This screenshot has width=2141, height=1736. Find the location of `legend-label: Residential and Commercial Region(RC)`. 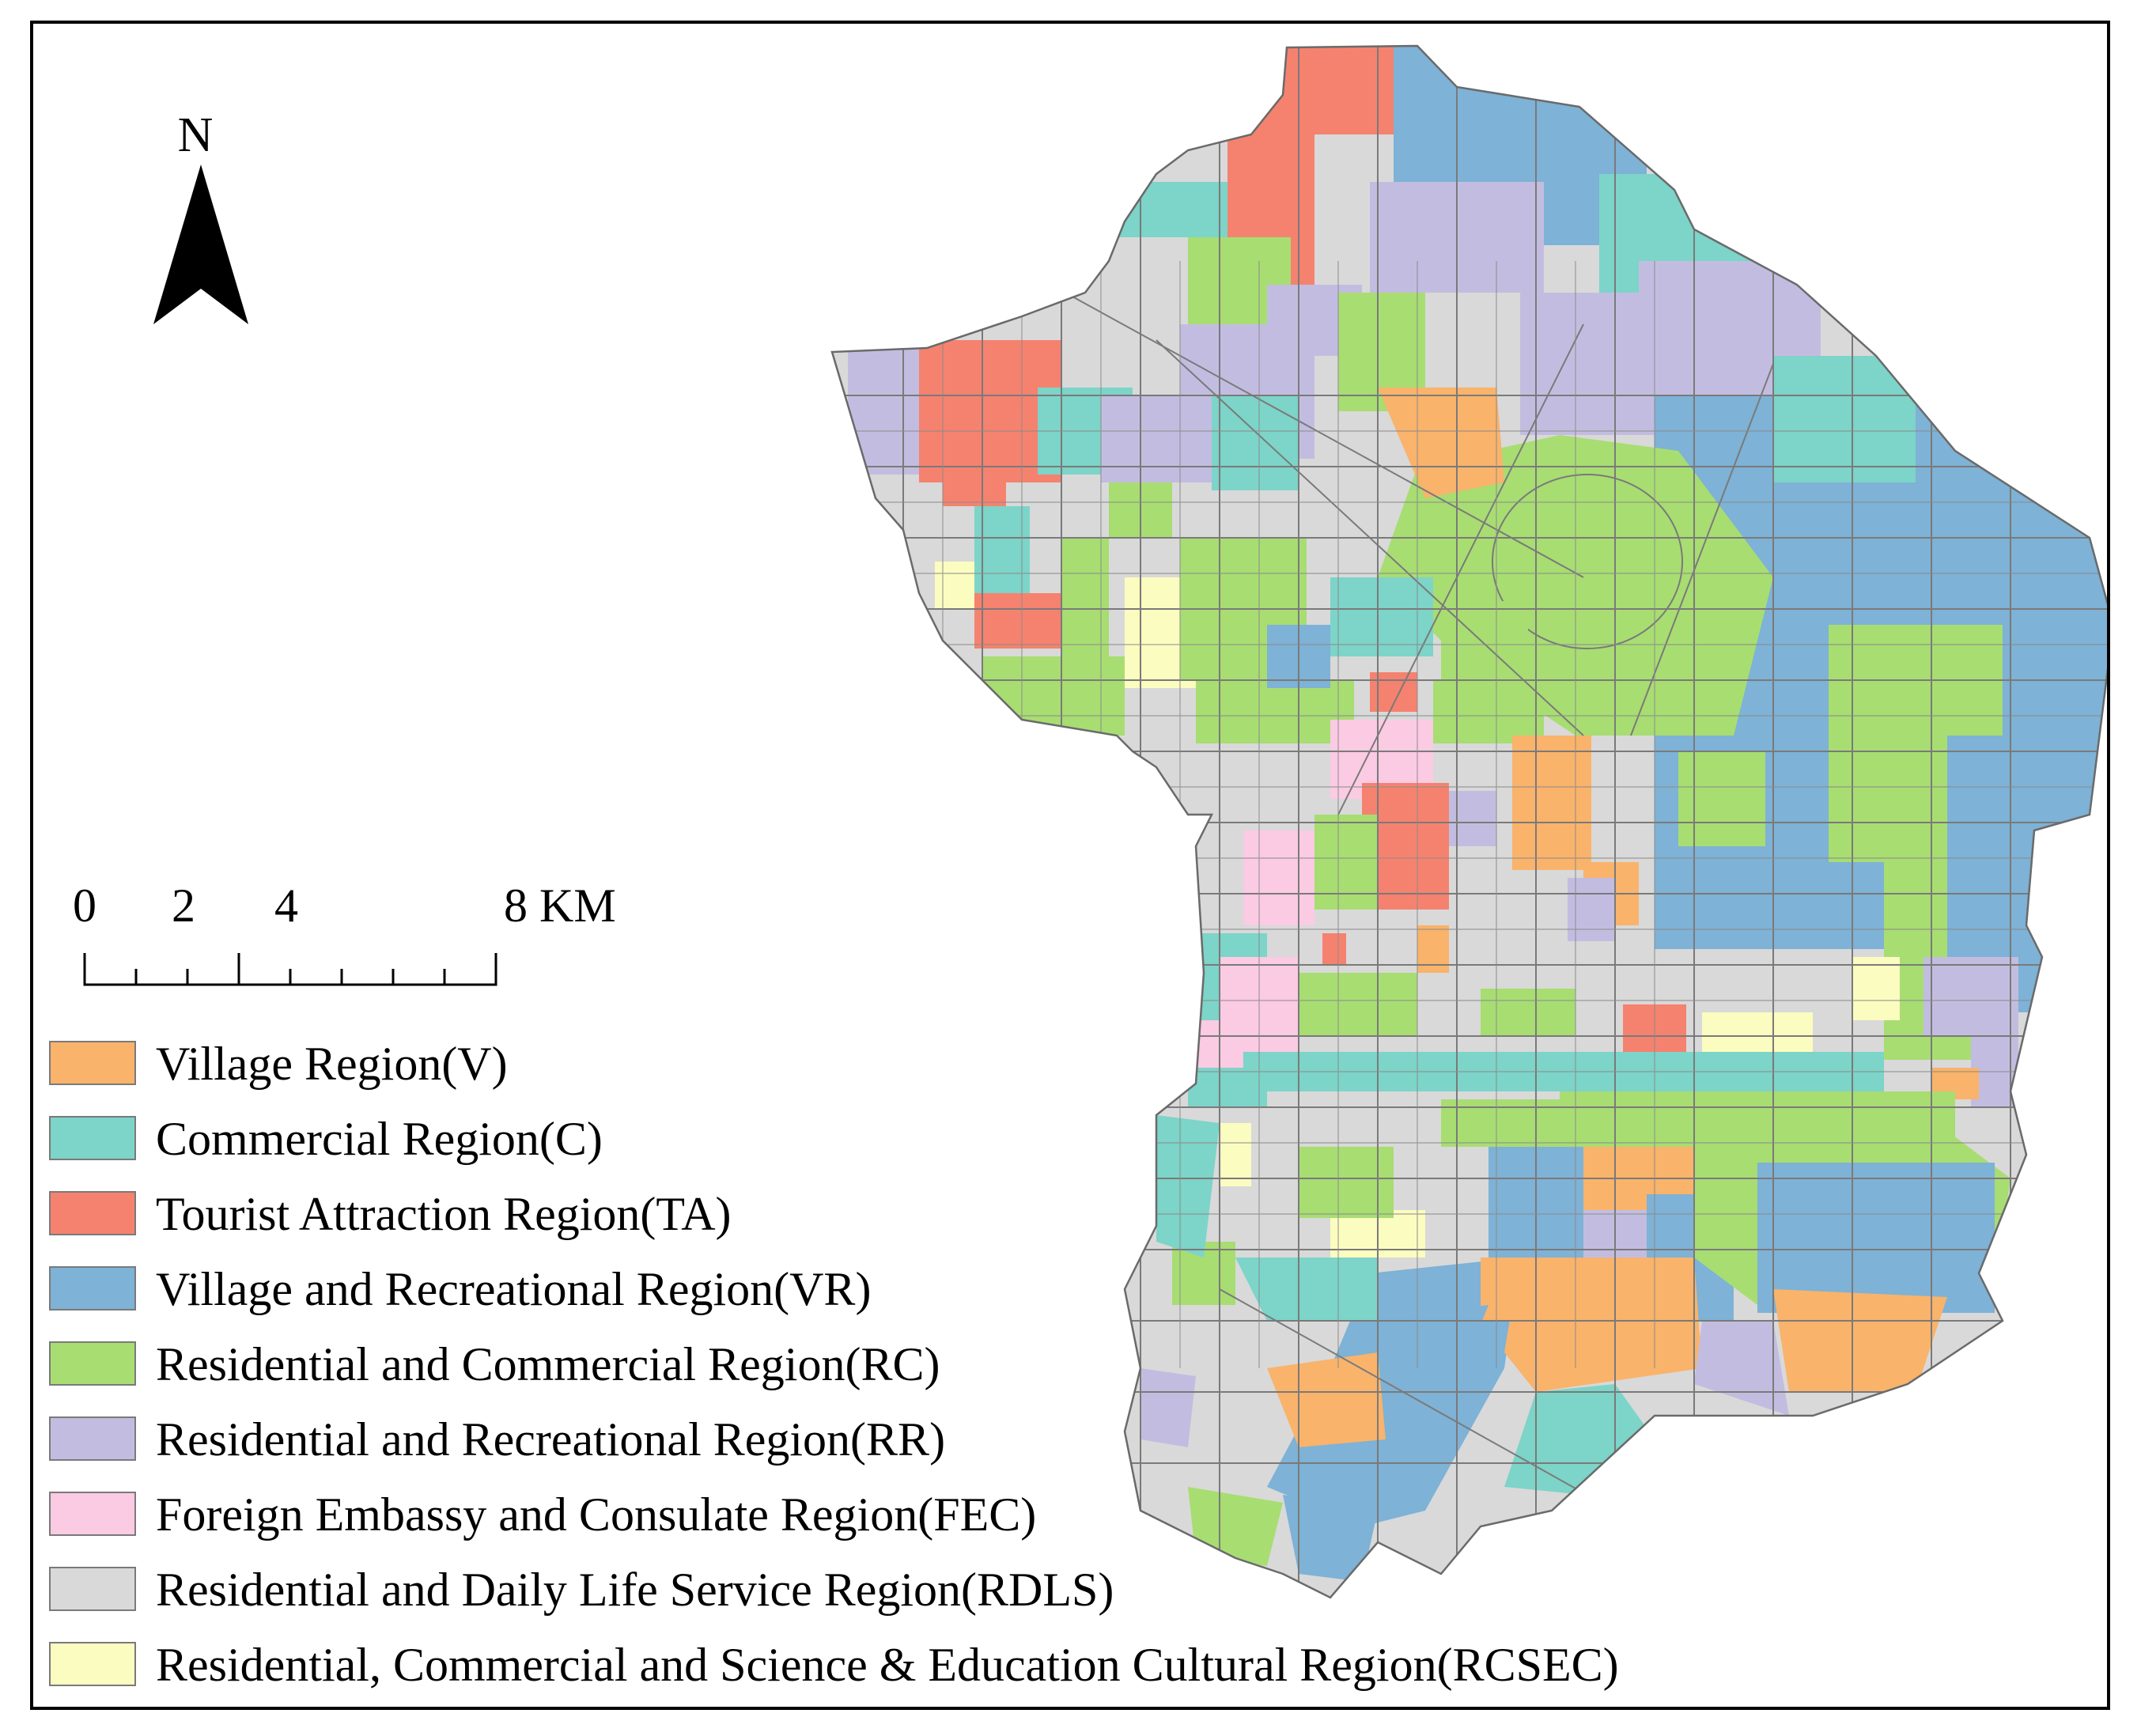

legend-label: Residential and Commercial Region(RC) is located at coordinates (548, 1364).